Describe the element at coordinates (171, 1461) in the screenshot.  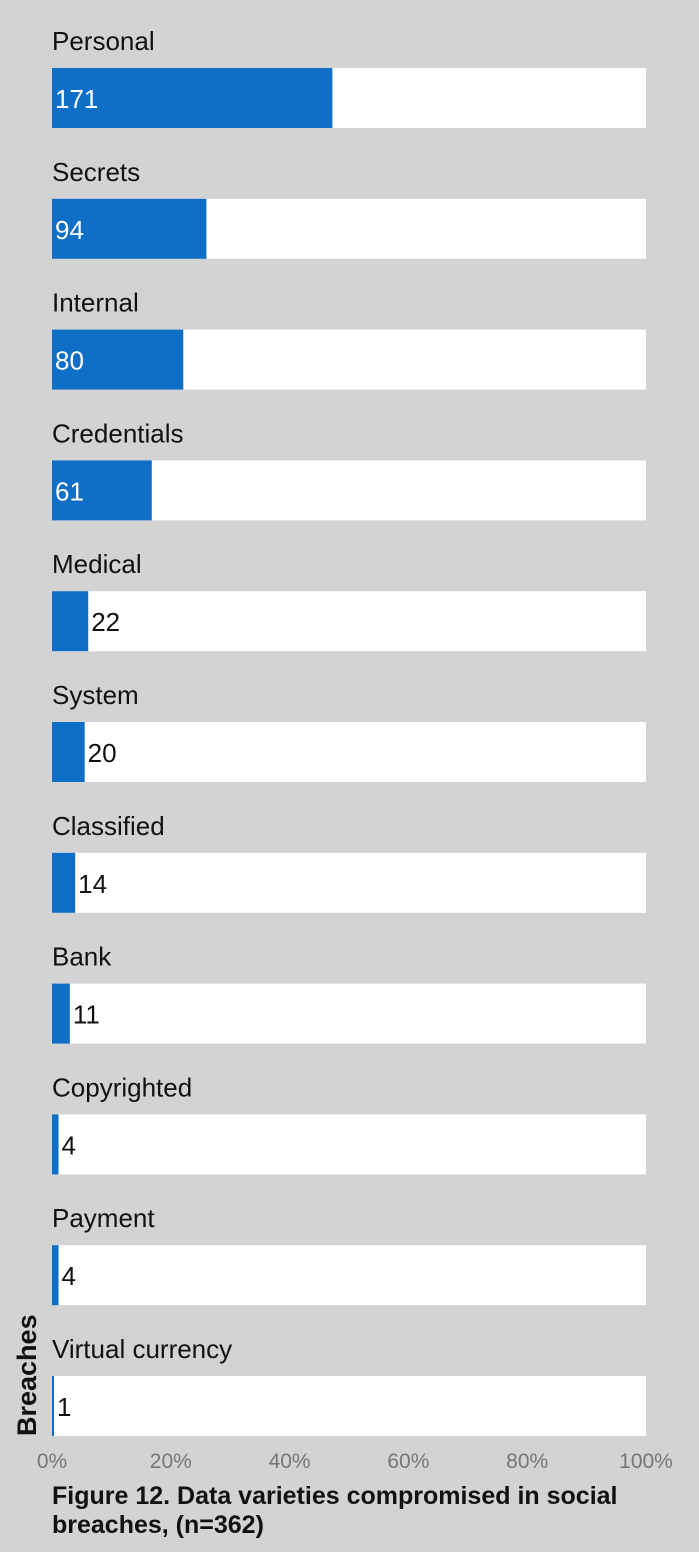
I see `x-tick-label: 20%` at that location.